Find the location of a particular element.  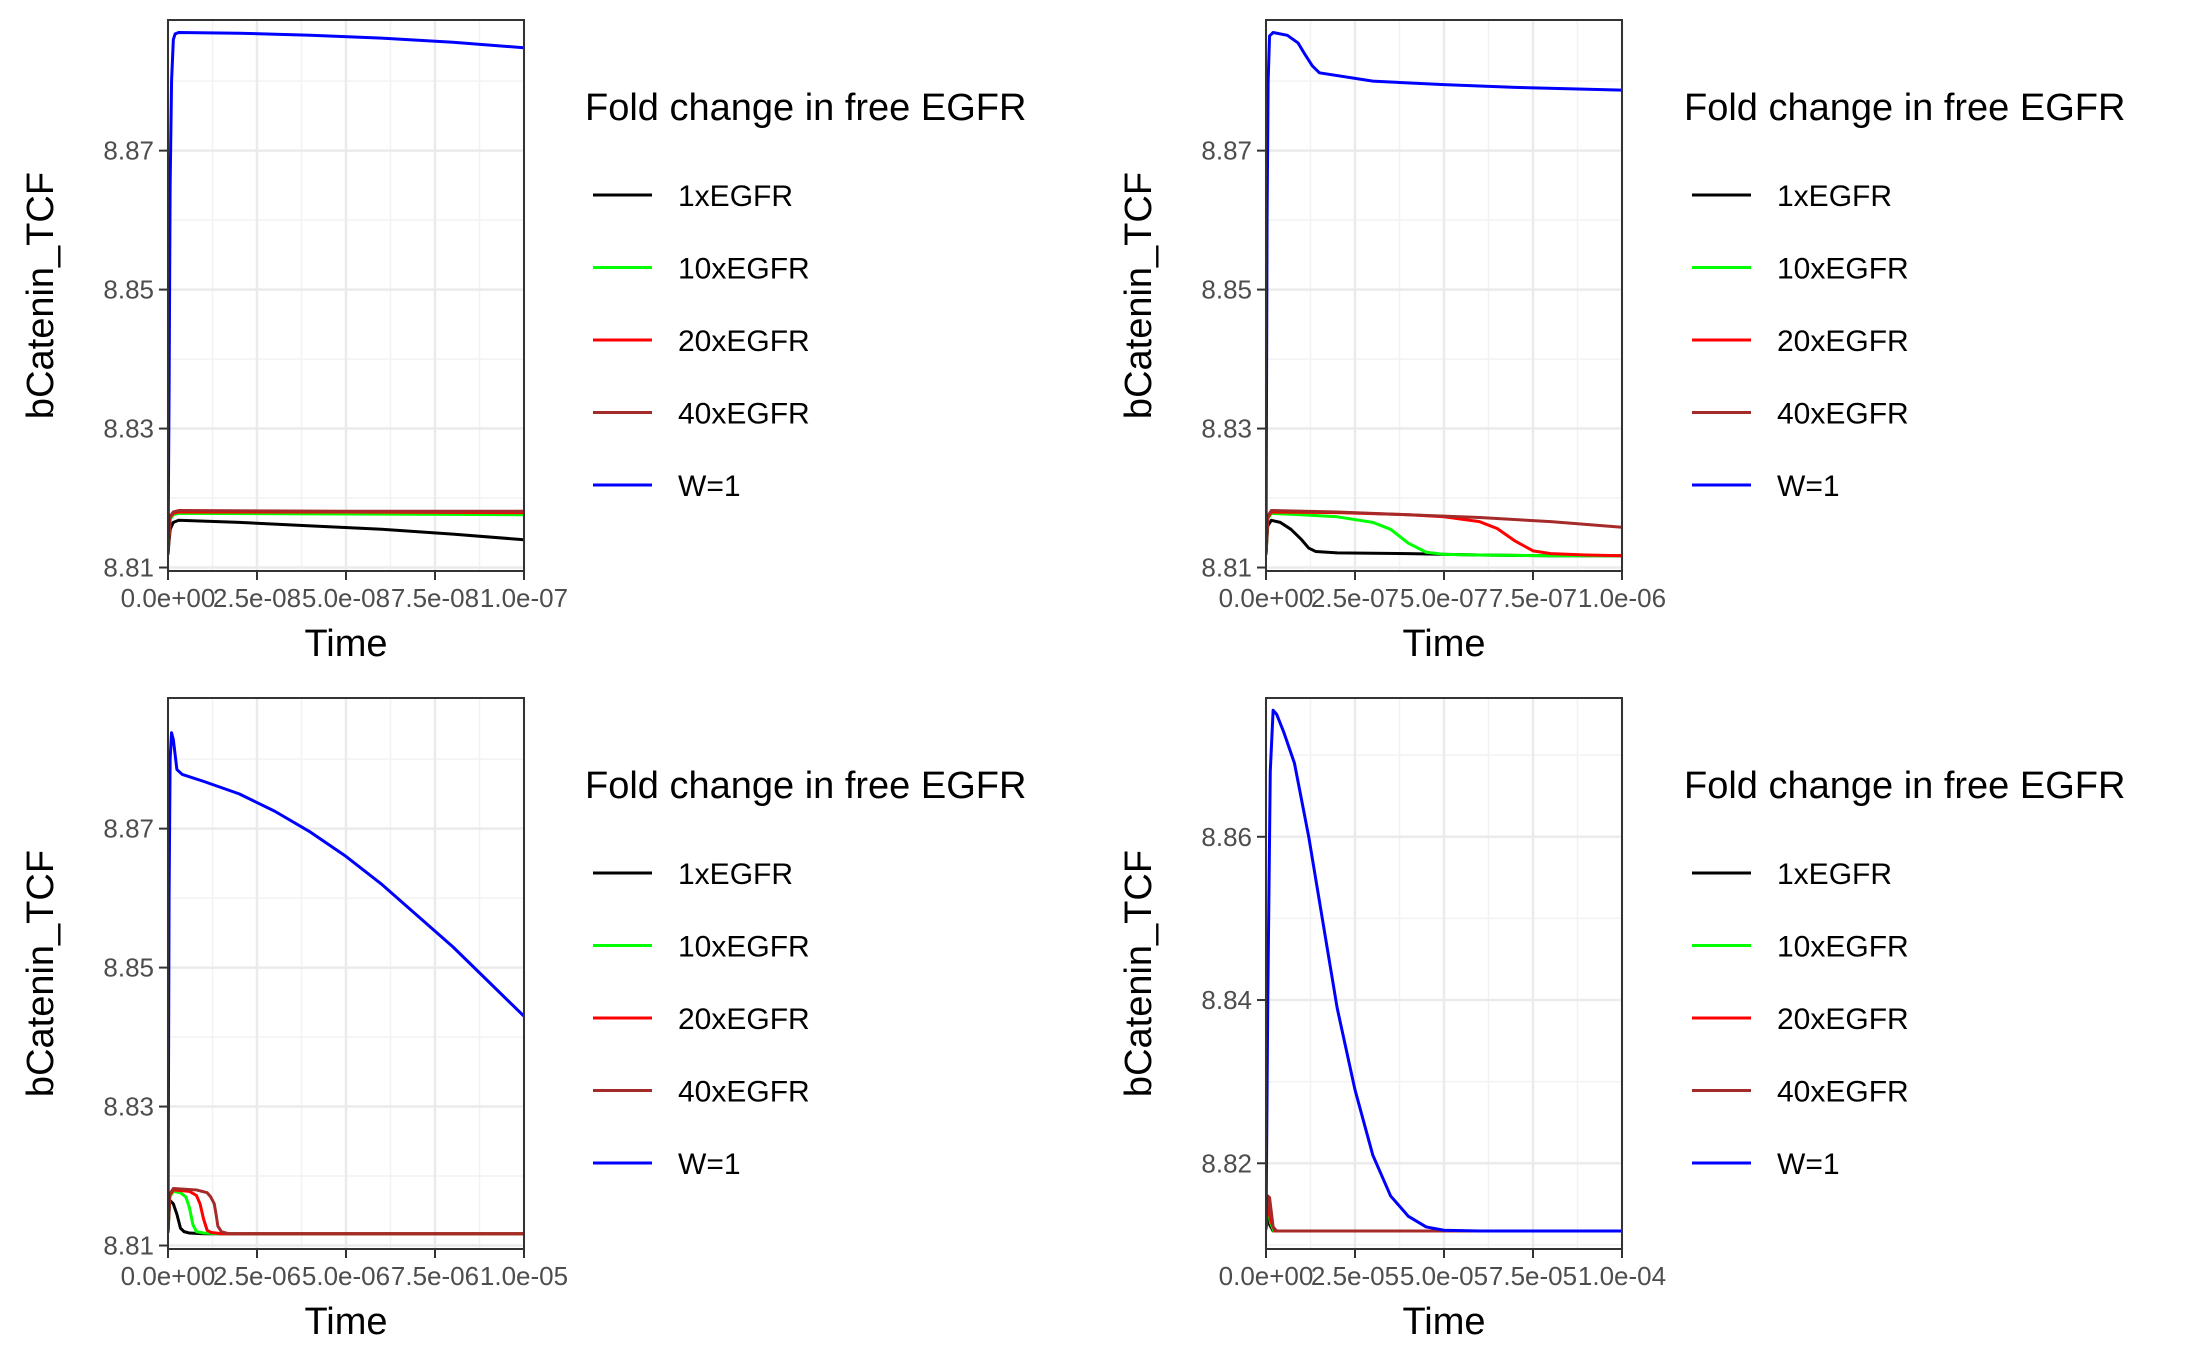

x-tick-label: 5.0e-05 is located at coordinates (1444, 1276).